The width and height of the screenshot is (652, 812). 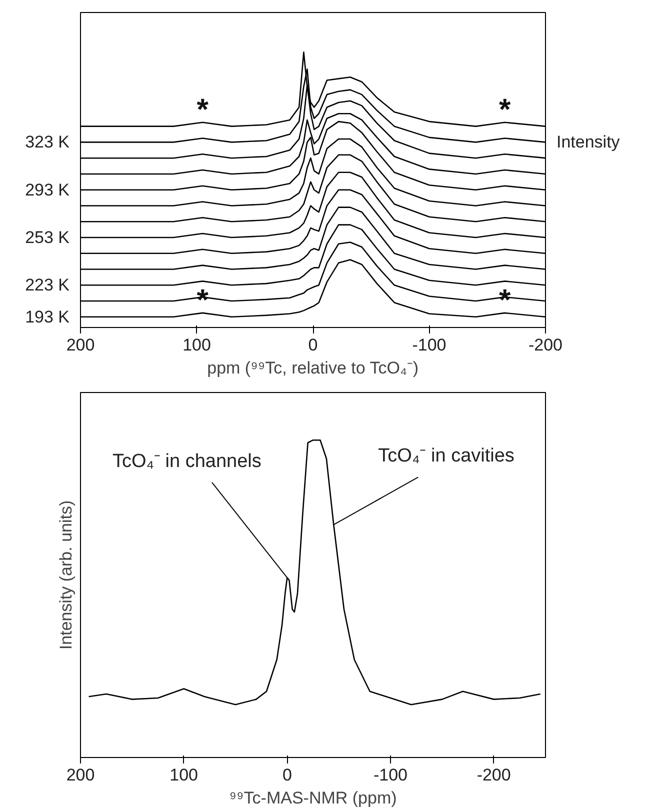 I want to click on series-label: 253 K, so click(x=47, y=237).